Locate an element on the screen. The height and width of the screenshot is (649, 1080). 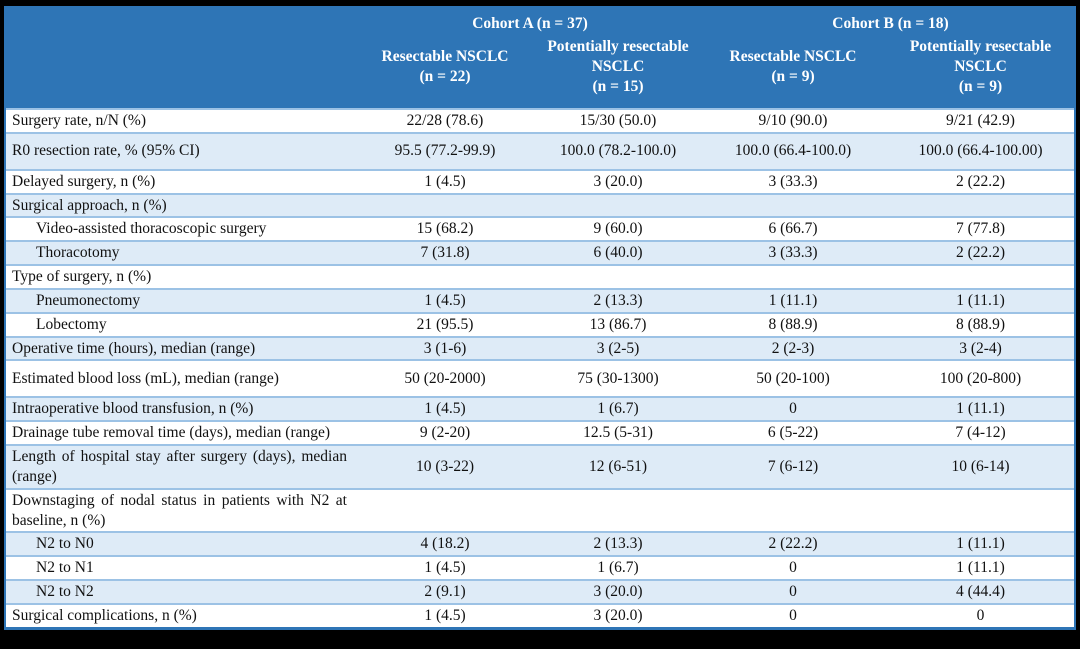
table-cell: 50 (20-2000) is located at coordinates (445, 379).